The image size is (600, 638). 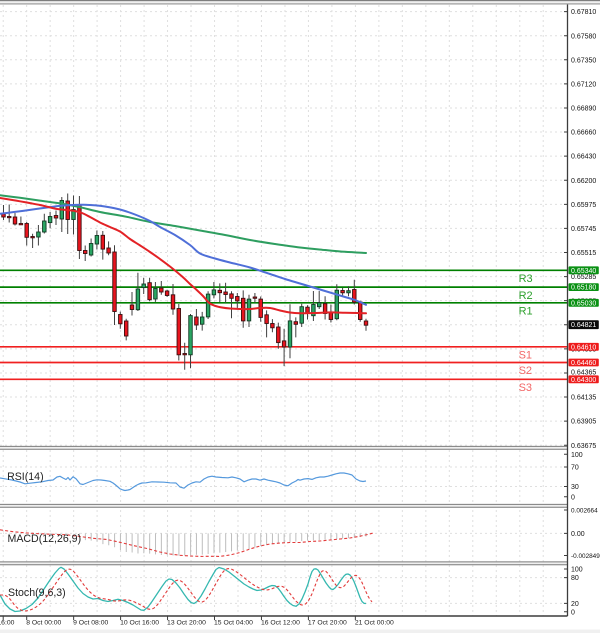 What do you see at coordinates (526, 279) in the screenshot?
I see `svg-text: R3` at bounding box center [526, 279].